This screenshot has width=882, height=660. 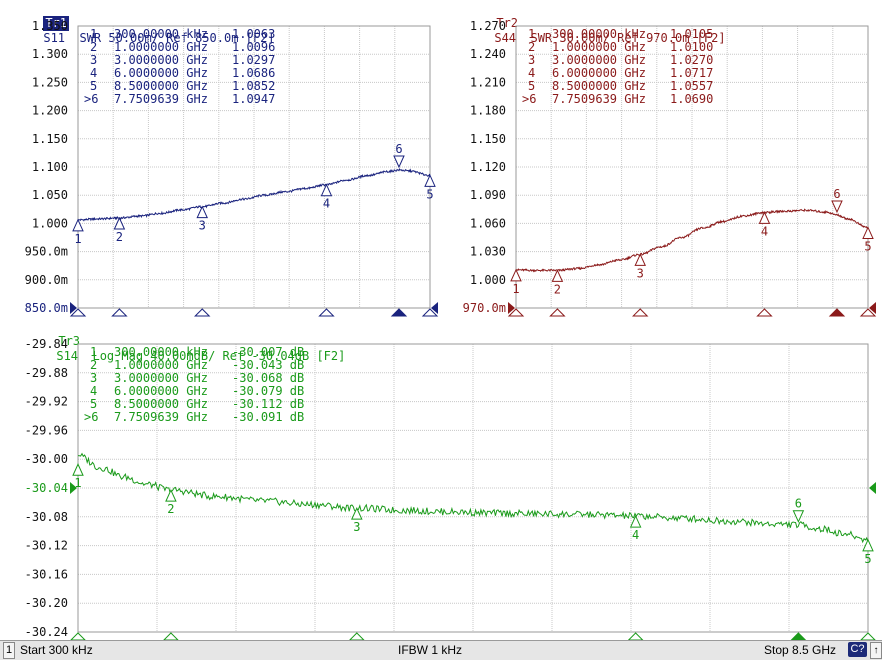 I want to click on channel-indicator: 1, so click(x=9, y=650).